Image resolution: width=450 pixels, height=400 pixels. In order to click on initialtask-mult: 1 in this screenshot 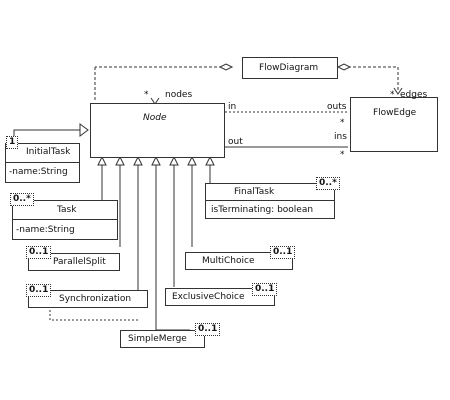, I will do `click(12, 142)`.